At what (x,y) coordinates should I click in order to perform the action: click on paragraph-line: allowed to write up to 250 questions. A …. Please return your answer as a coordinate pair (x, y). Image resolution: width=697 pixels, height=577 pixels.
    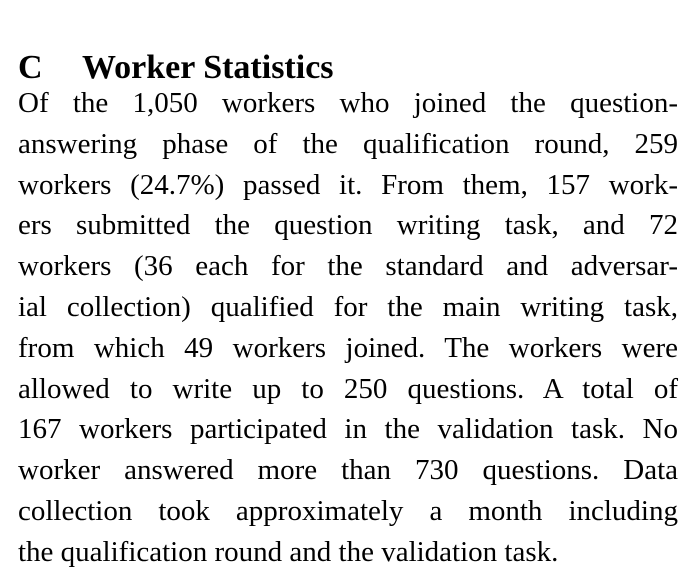
    Looking at the image, I should click on (348, 388).